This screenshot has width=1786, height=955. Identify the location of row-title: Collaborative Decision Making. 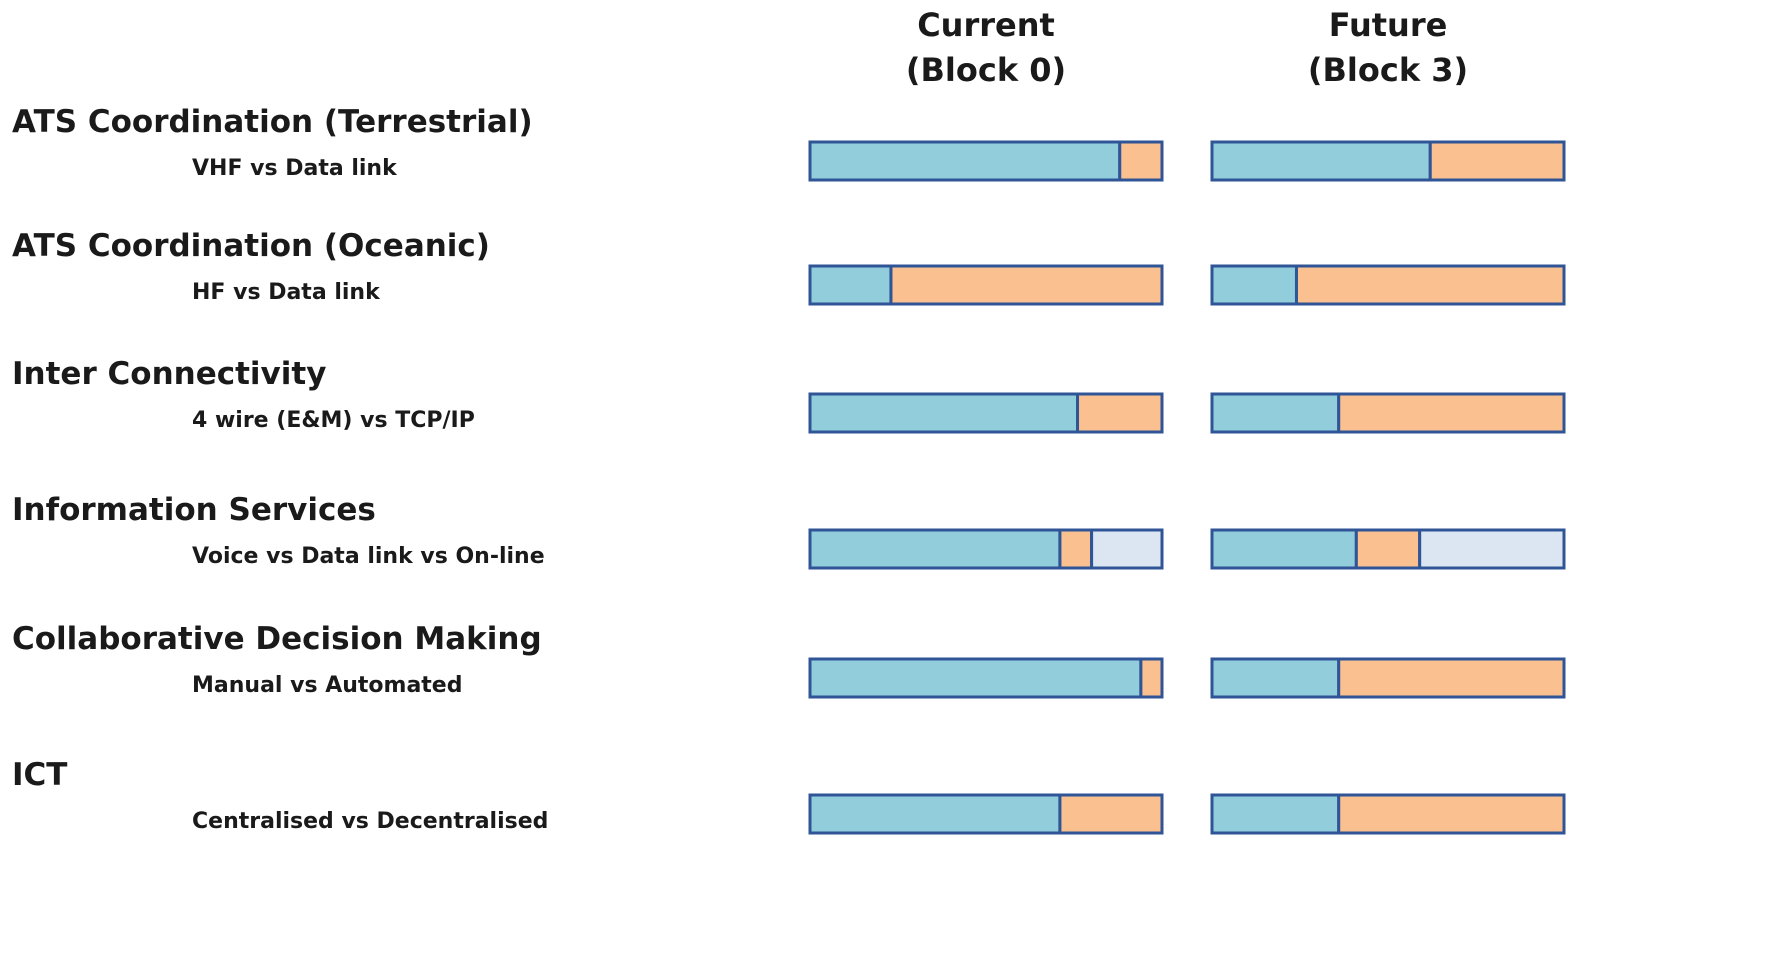
(277, 639).